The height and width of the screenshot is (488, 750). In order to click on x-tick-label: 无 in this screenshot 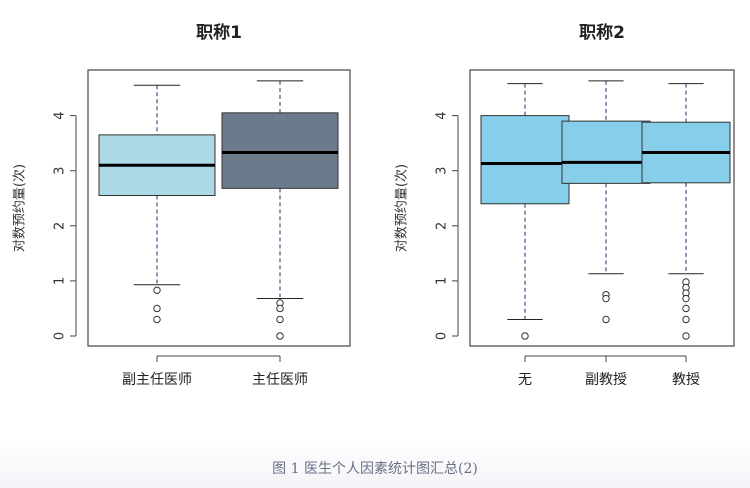, I will do `click(525, 380)`.